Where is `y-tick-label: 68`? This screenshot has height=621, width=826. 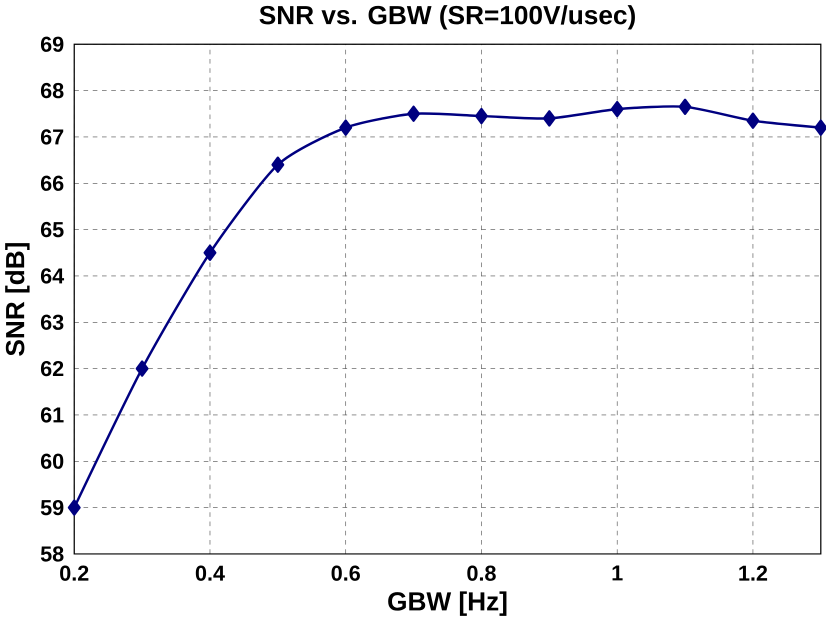 y-tick-label: 68 is located at coordinates (52, 90).